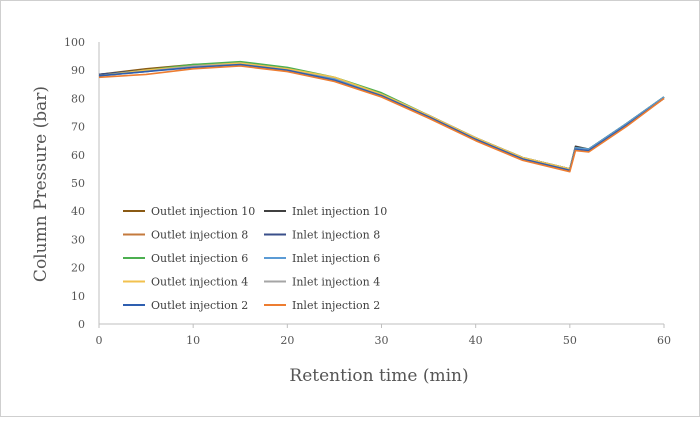 The image size is (700, 421). What do you see at coordinates (78, 127) in the screenshot?
I see `y-tick-label: 70` at bounding box center [78, 127].